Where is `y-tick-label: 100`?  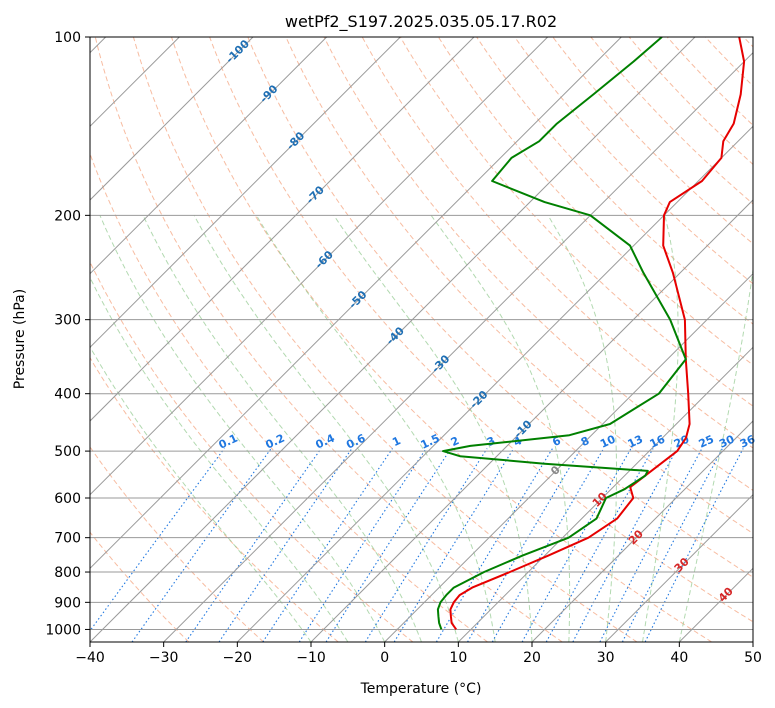
y-tick-label: 100 is located at coordinates (67, 38).